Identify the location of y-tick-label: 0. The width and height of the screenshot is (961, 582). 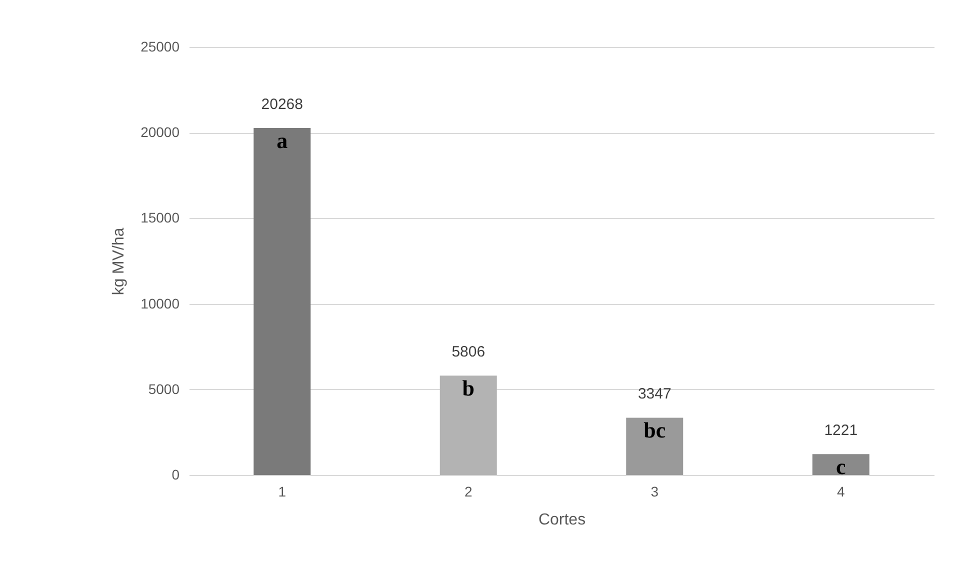
(176, 474).